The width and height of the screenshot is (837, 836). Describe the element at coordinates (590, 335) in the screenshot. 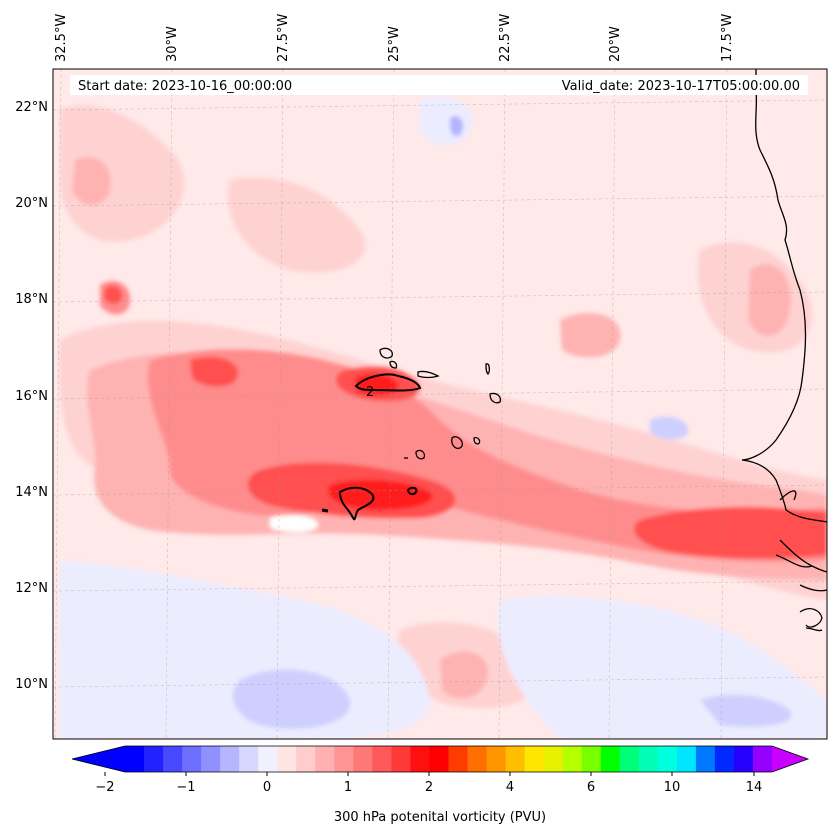

I see `pv-patch-pink-n2` at that location.